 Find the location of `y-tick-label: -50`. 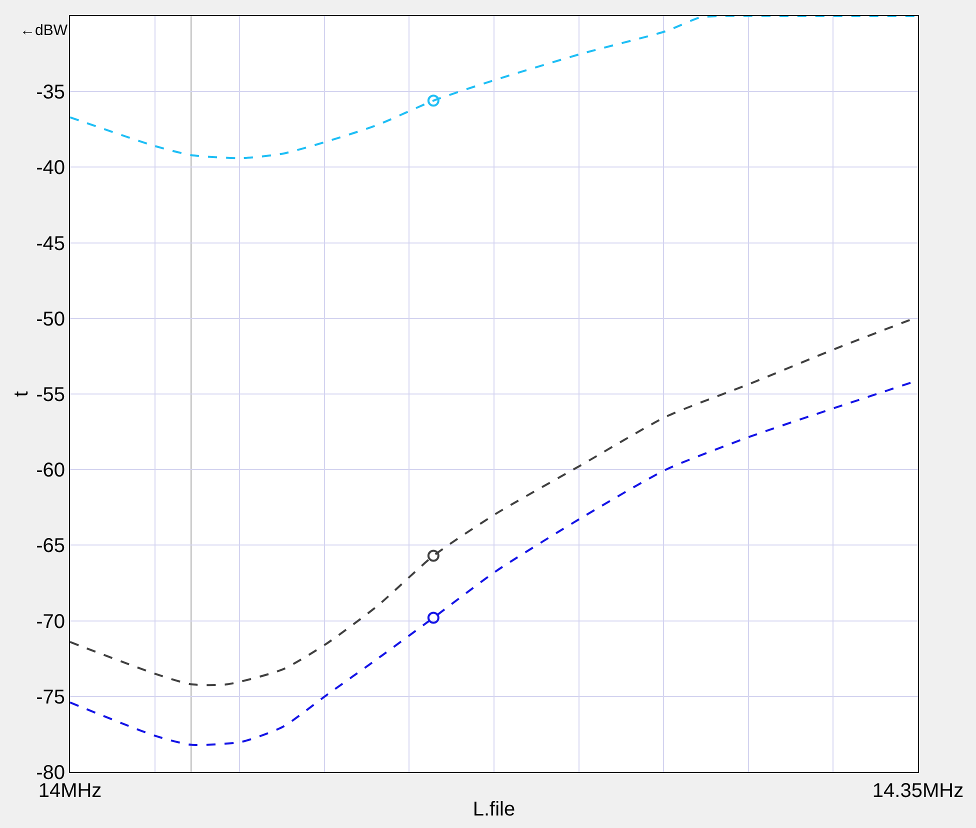

y-tick-label: -50 is located at coordinates (50, 319).